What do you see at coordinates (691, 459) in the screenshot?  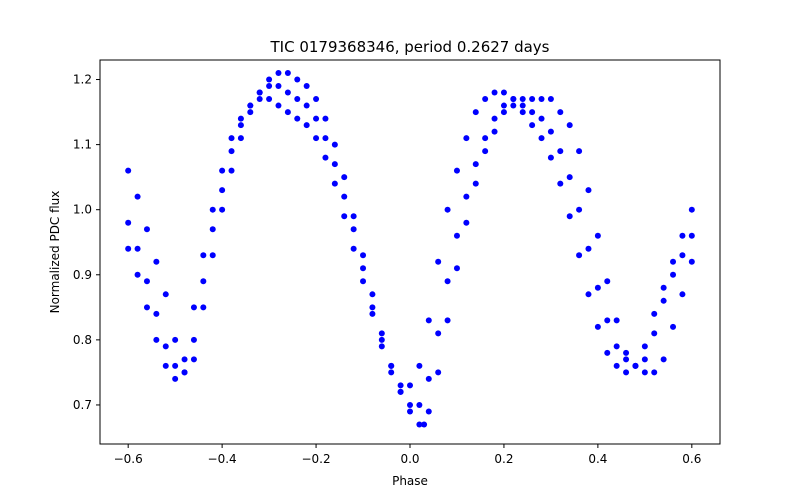 I see `x-tick-label: 0.6` at bounding box center [691, 459].